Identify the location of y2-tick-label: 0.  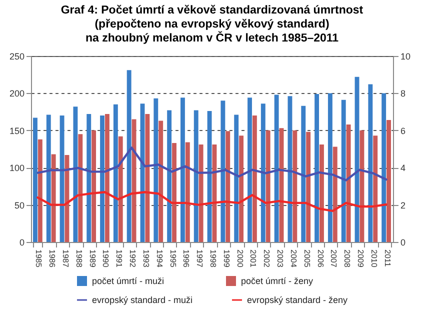
(403, 243).